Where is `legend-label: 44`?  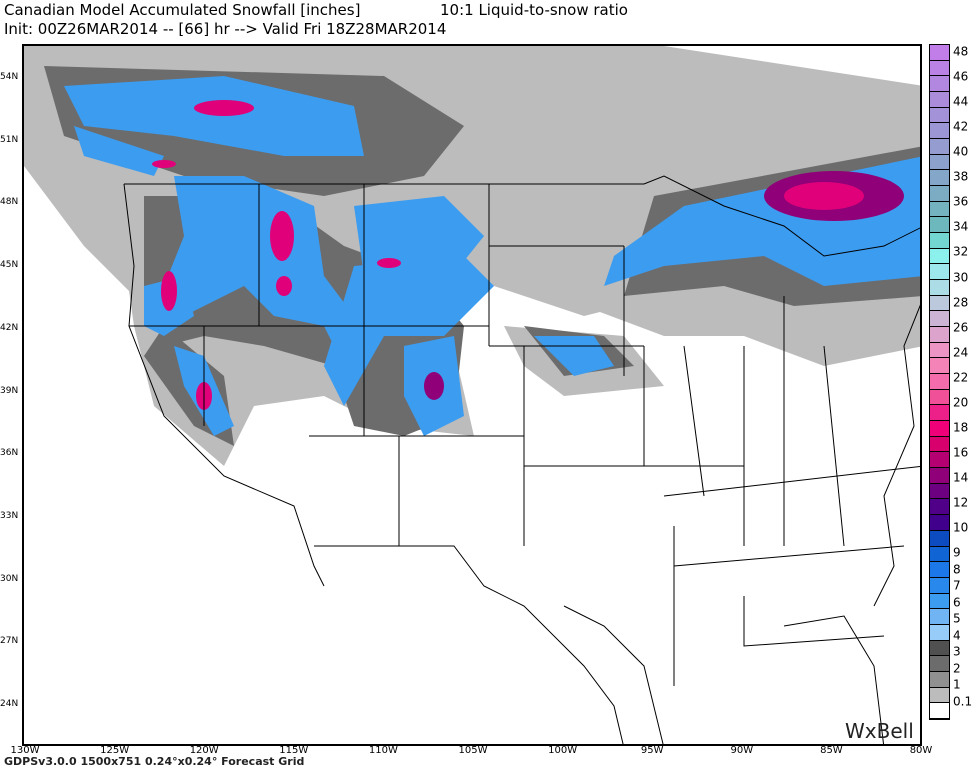
legend-label: 44 is located at coordinates (961, 101).